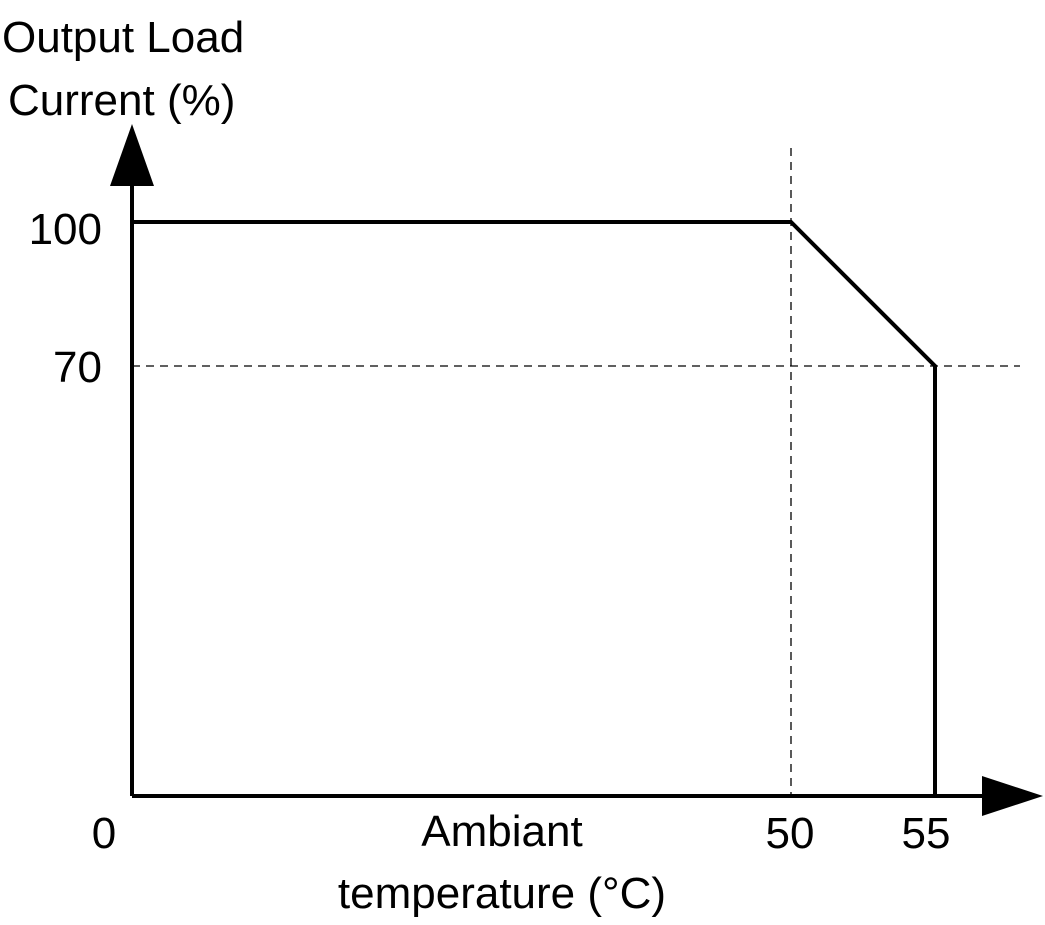 This screenshot has height=925, width=1045. What do you see at coordinates (132, 155) in the screenshot?
I see `y-axis-arrowhead` at bounding box center [132, 155].